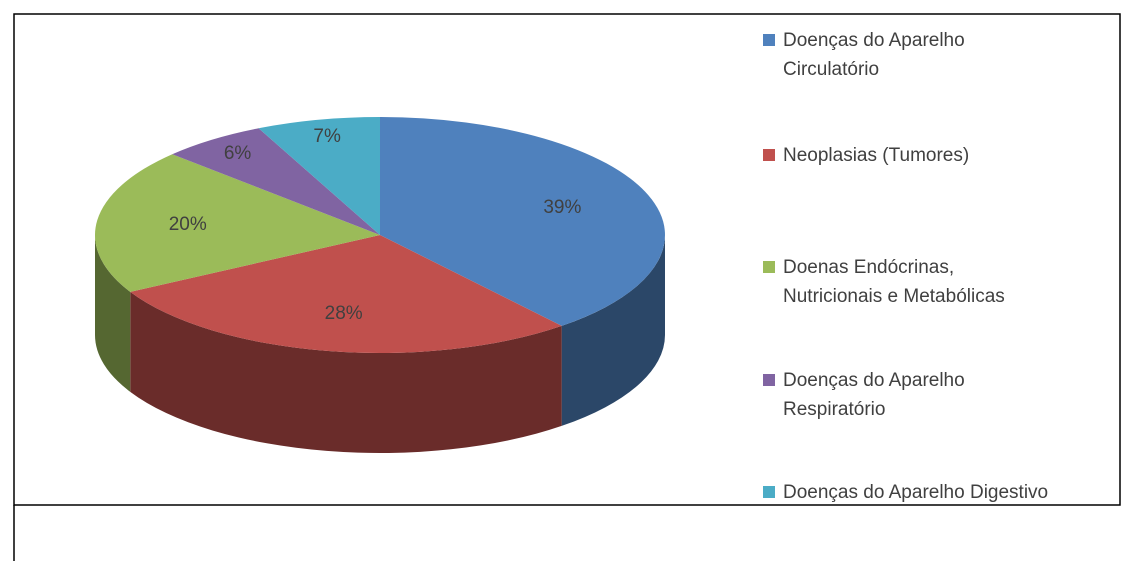  What do you see at coordinates (874, 55) in the screenshot?
I see `legend-label: Doenças do Aparelho Circulatório` at bounding box center [874, 55].